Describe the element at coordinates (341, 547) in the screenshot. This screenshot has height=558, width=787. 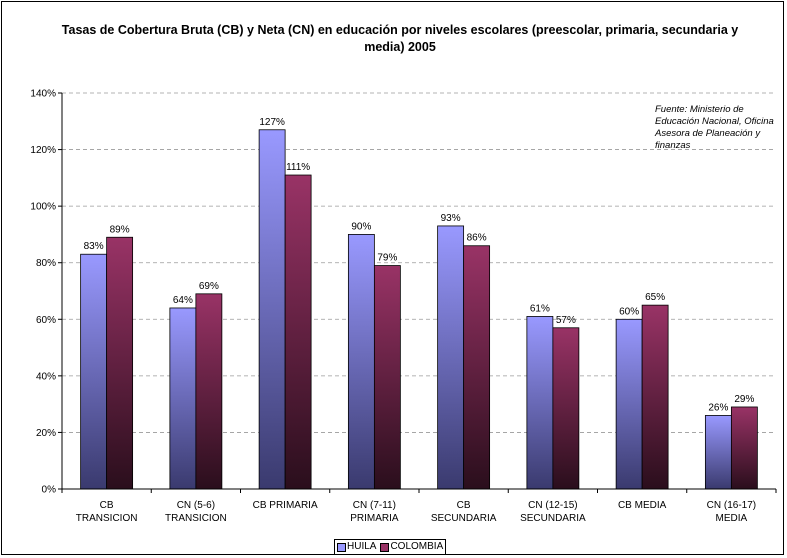
I see `legend-swatch-huila` at that location.